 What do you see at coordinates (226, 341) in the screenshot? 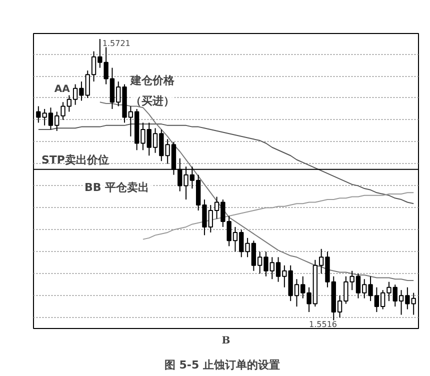
I see `text: B` at bounding box center [226, 341].